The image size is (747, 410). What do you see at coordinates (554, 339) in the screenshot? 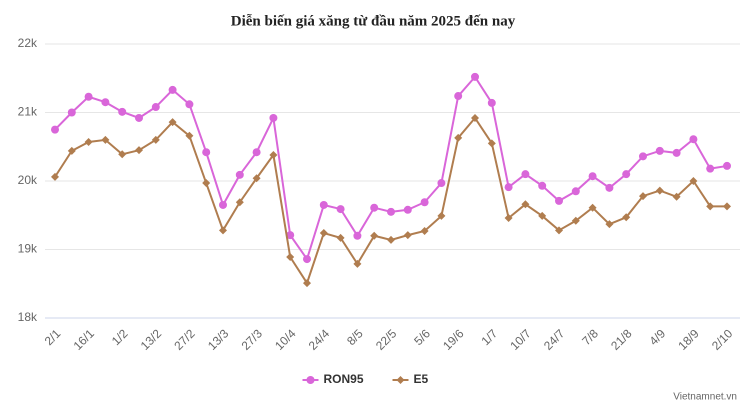
I see `x-tick-label: 24/7` at bounding box center [554, 339].